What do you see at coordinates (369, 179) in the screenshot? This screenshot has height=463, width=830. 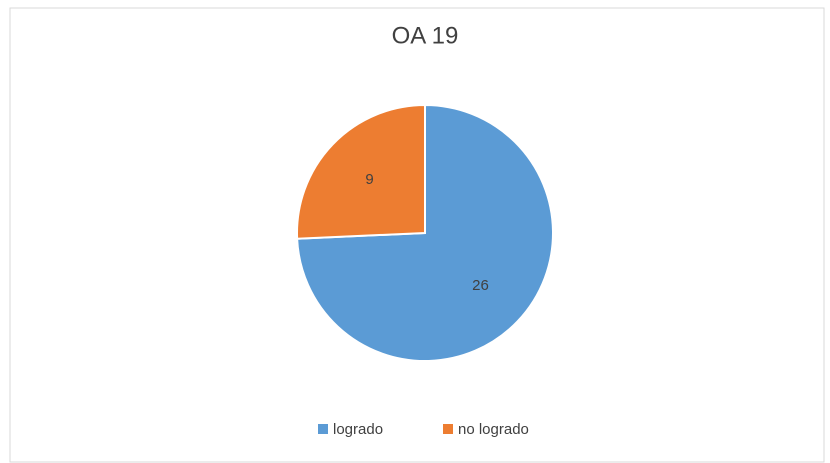 I see `data-label: 9` at bounding box center [369, 179].